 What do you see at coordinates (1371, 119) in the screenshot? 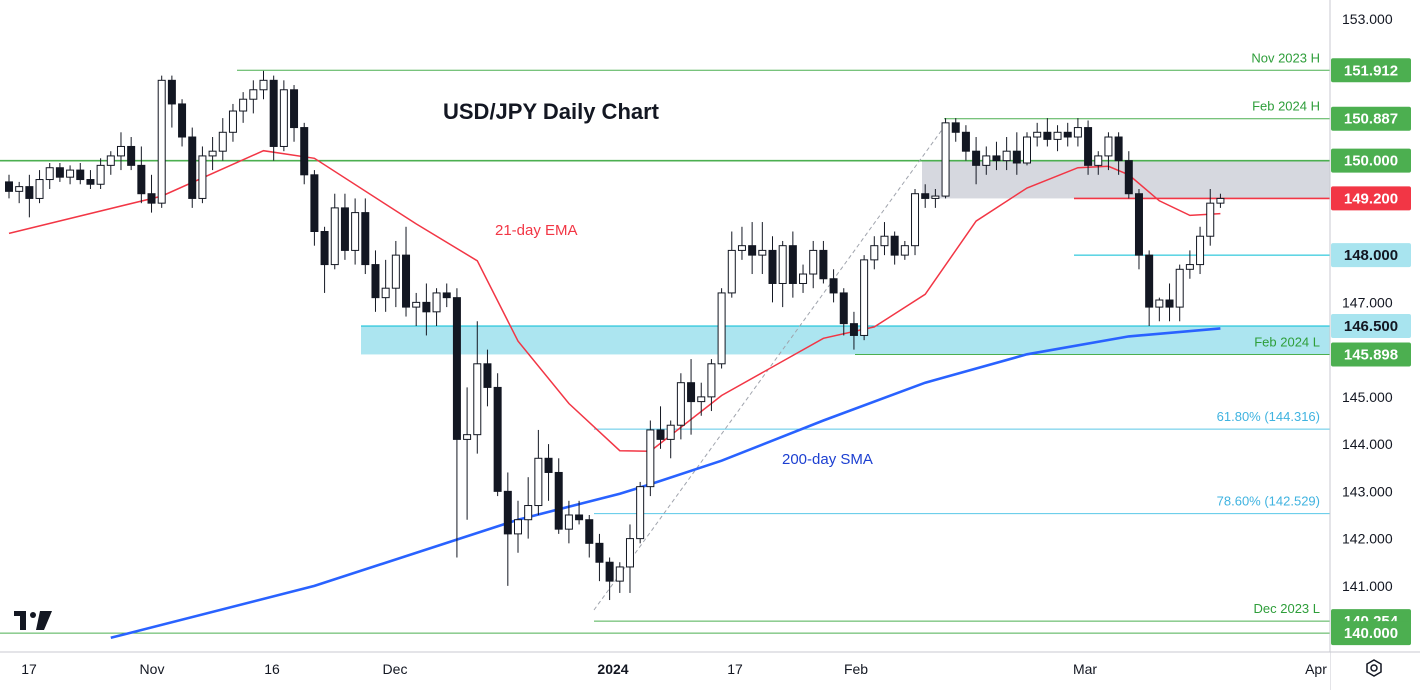
I see `price-tag-text: 150.887` at bounding box center [1371, 119].